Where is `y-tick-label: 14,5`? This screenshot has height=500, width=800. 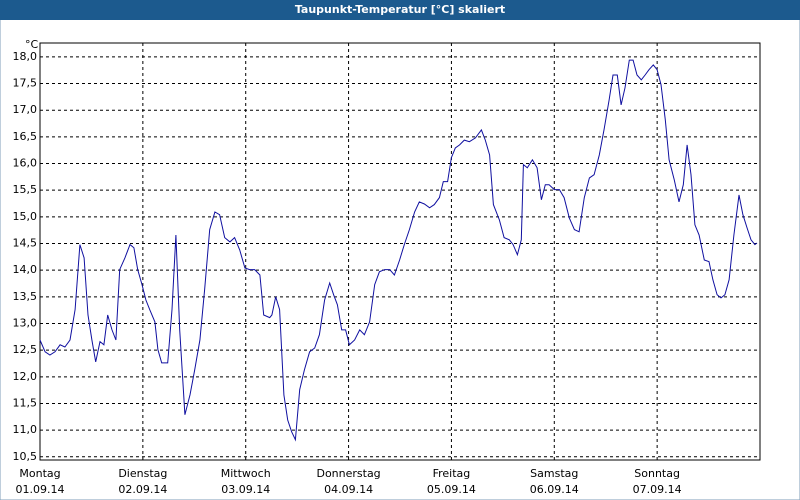 y-tick-label: 14,5 is located at coordinates (25, 243).